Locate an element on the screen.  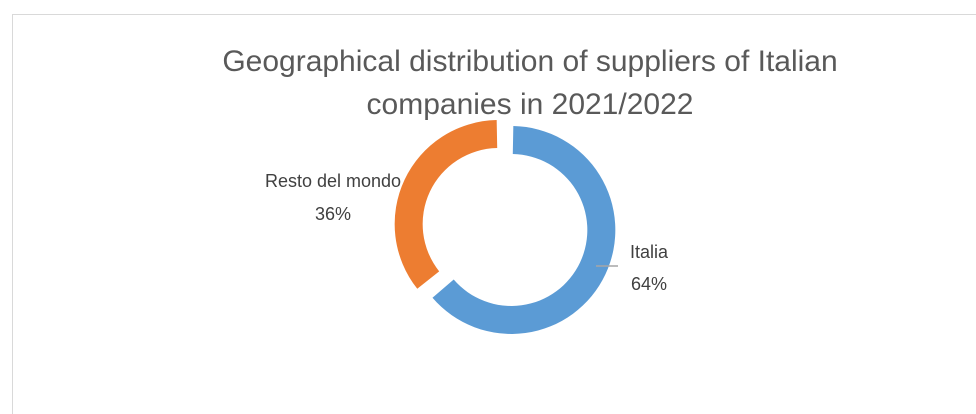
data-label-resto-name: Resto del mondo is located at coordinates (333, 181).